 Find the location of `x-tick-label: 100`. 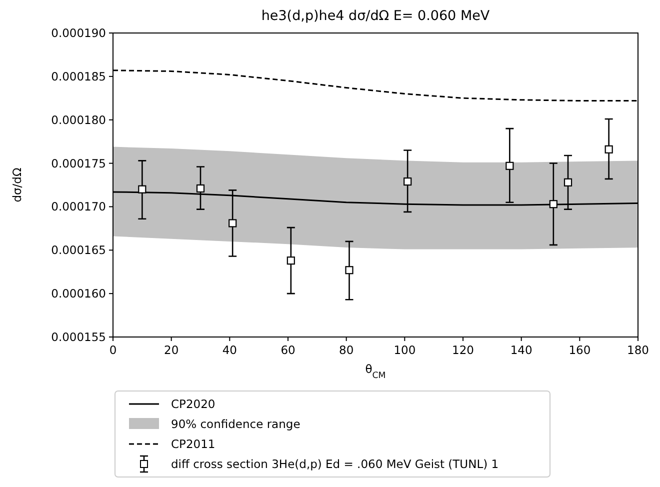

x-tick-label: 100 is located at coordinates (405, 350).